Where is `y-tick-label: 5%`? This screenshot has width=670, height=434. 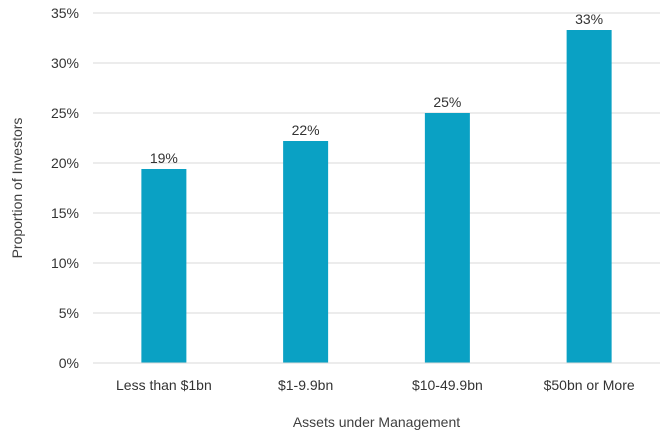
y-tick-label: 5% is located at coordinates (69, 313).